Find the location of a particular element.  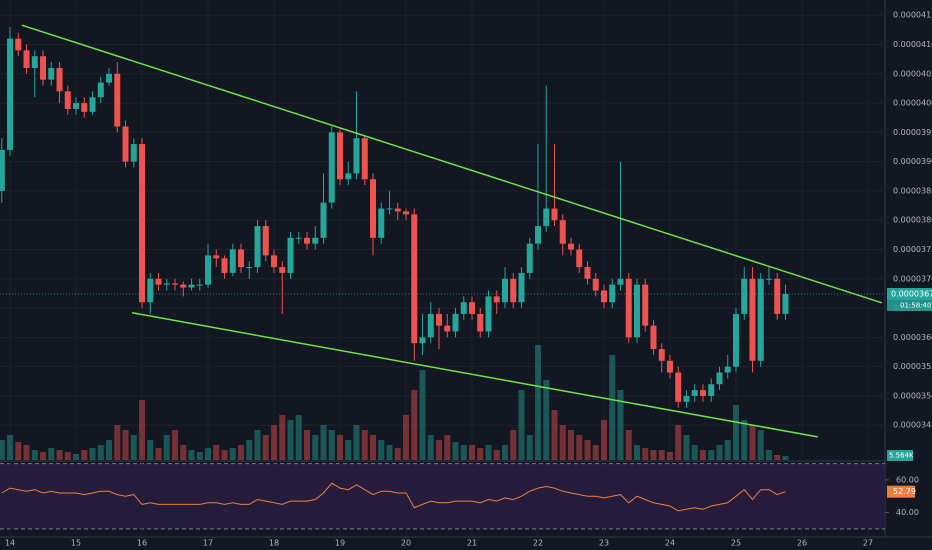

y-tick-label: 0.00004150 is located at coordinates (912, 15).